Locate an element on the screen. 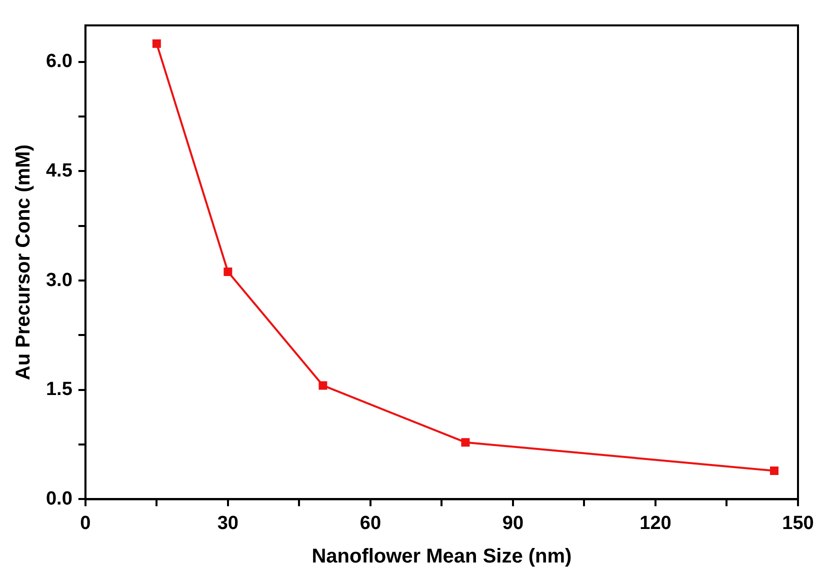 The image size is (830, 581). y-tick-label: 3.0 is located at coordinates (59, 280).